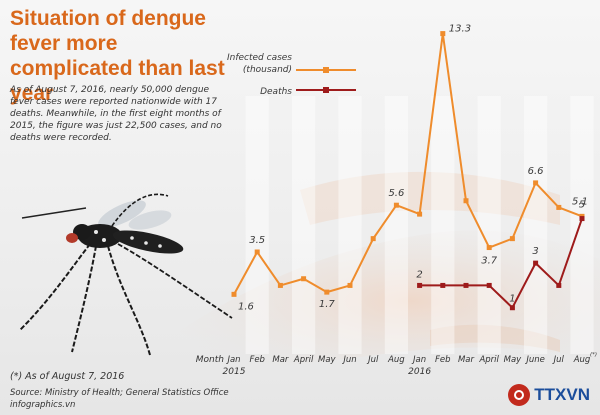 The width and height of the screenshot is (600, 415). What do you see at coordinates (519, 395) in the screenshot?
I see `logo-mark-icon` at bounding box center [519, 395].